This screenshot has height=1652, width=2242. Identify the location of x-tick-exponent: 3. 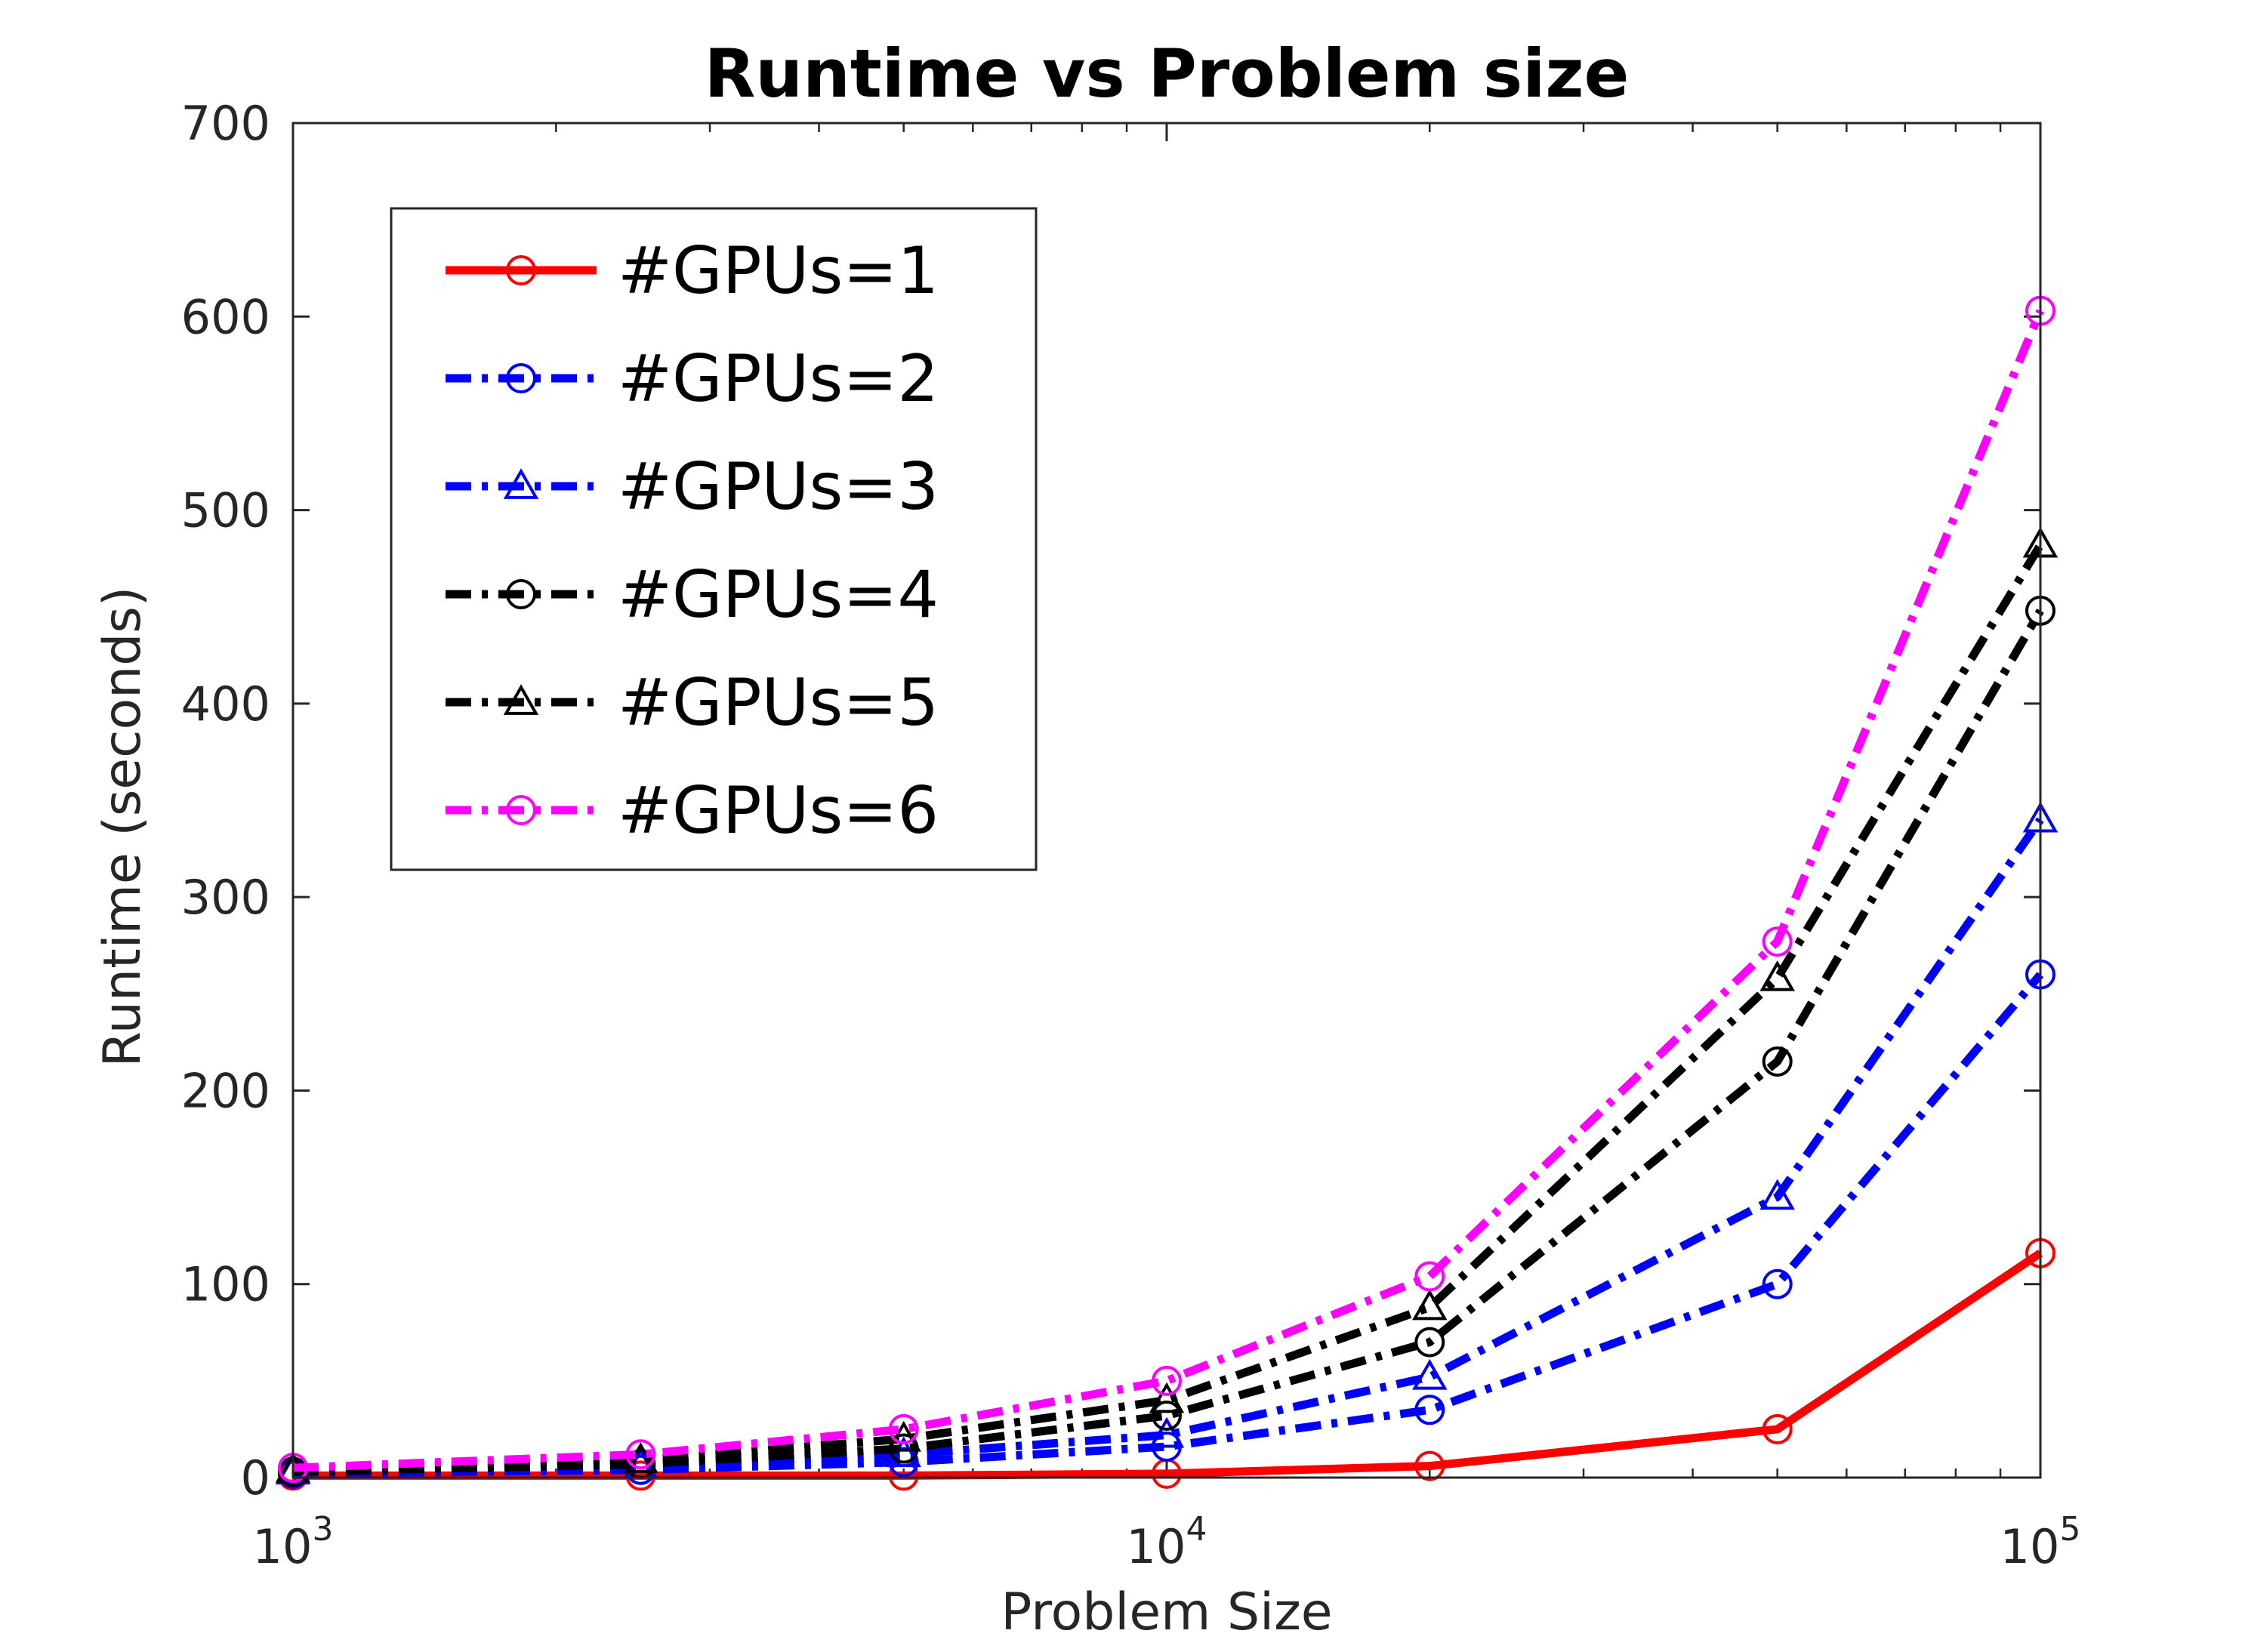
(322, 1530).